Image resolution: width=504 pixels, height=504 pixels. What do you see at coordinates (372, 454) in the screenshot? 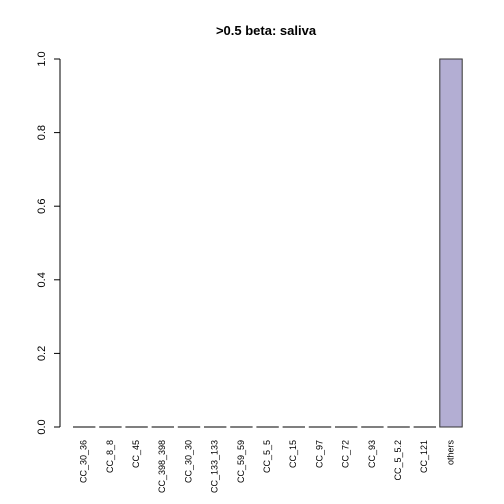
I see `x-tick-label: CC_93` at bounding box center [372, 454].